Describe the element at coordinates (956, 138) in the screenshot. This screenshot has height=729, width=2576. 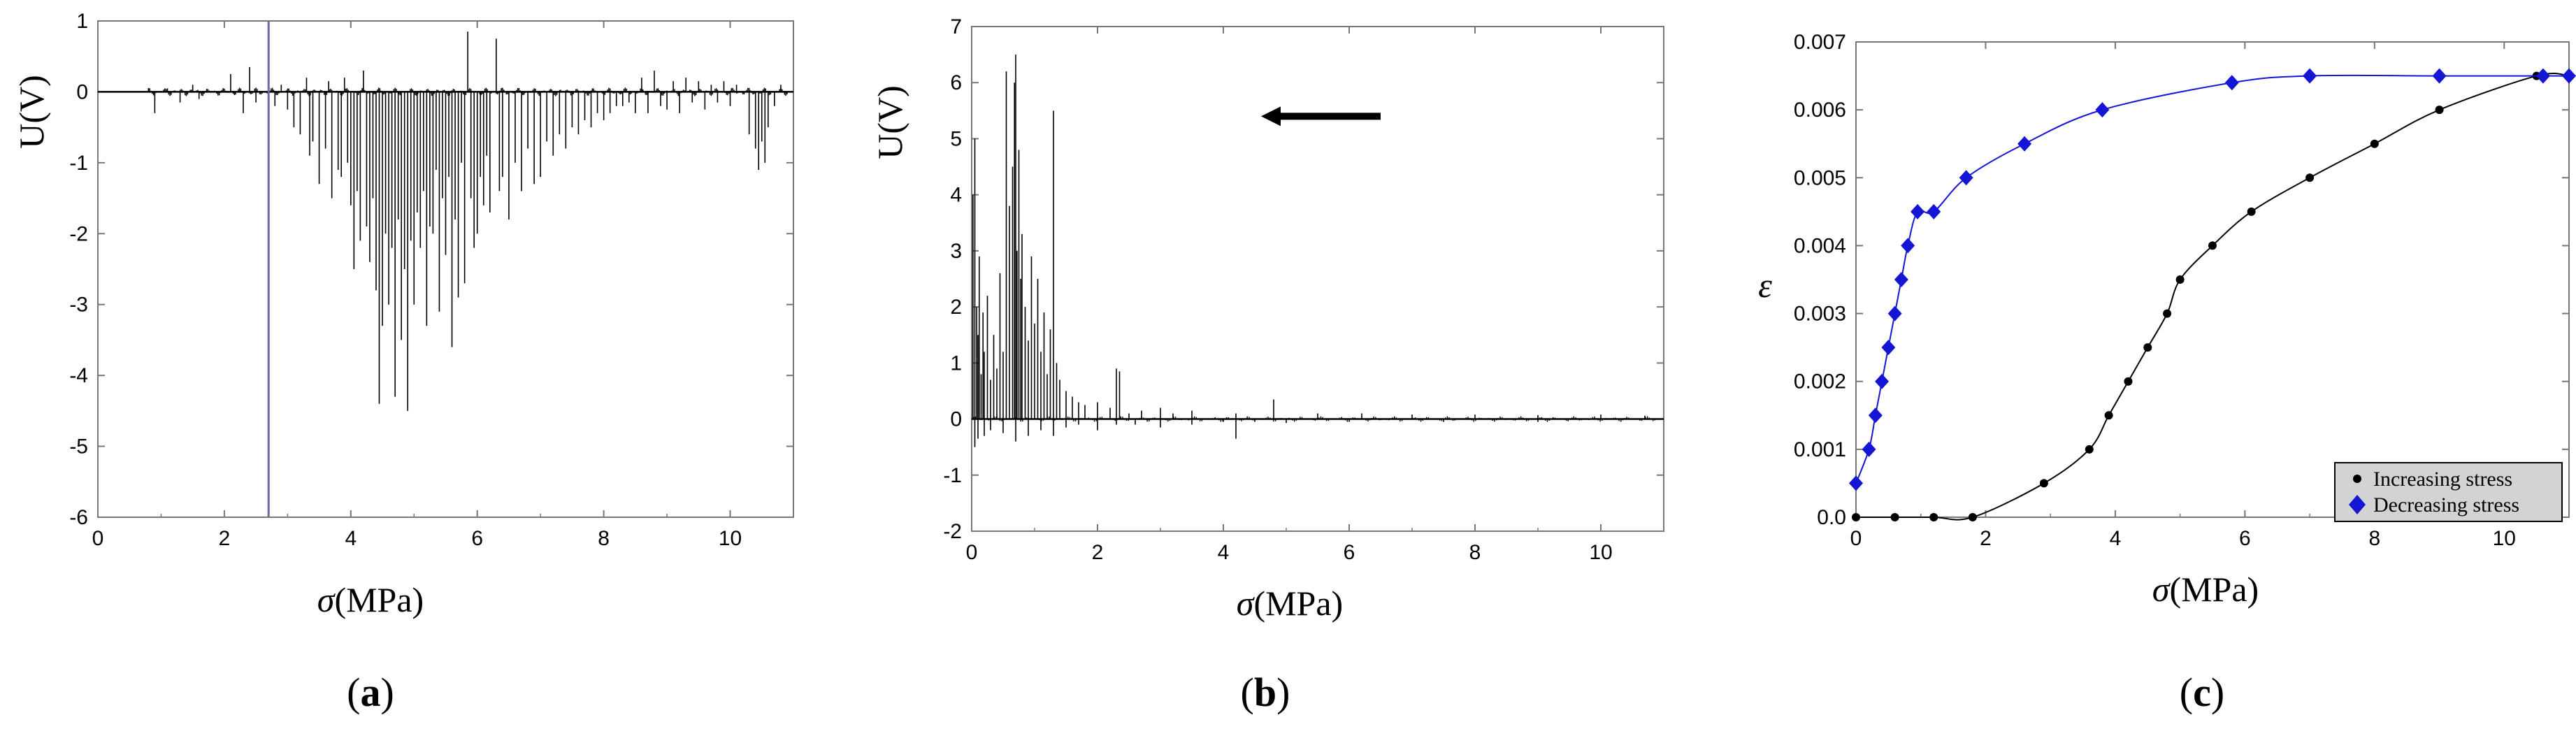
I see `panel-b-ytick-label: 5` at that location.